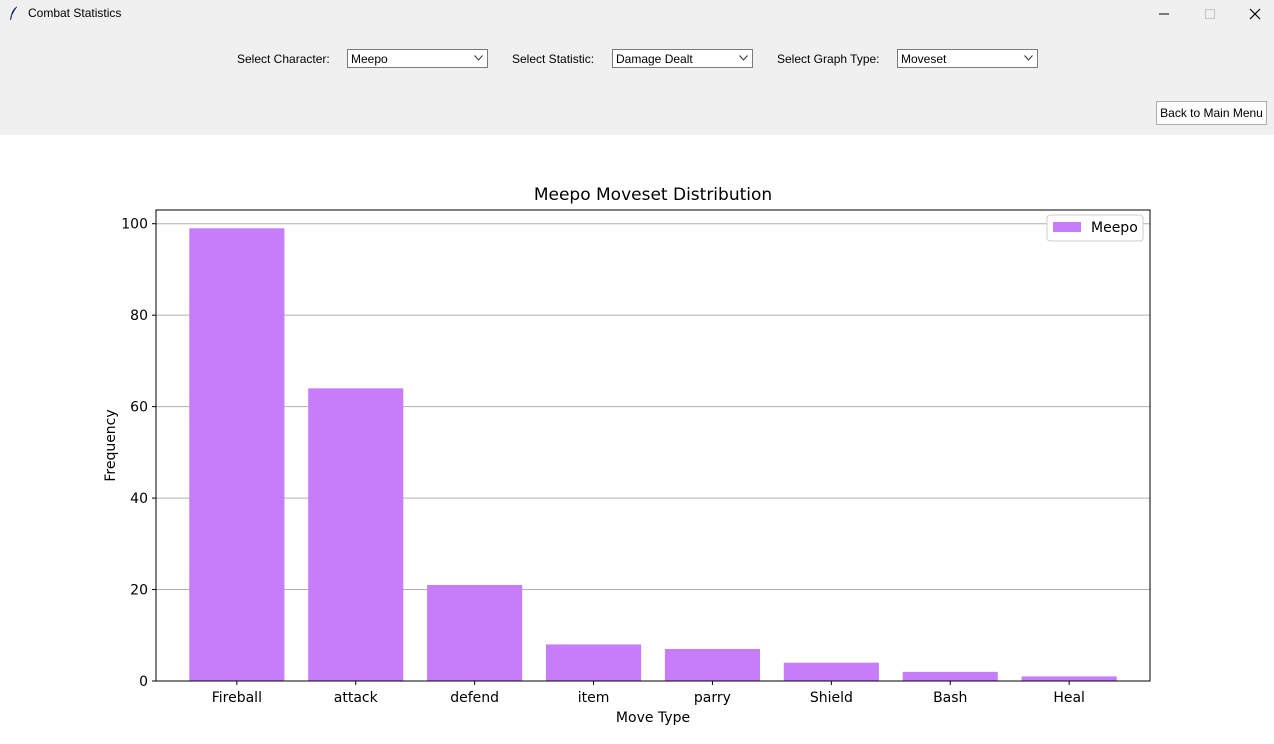  What do you see at coordinates (139, 316) in the screenshot?
I see `y-tick-label: 80` at bounding box center [139, 316].